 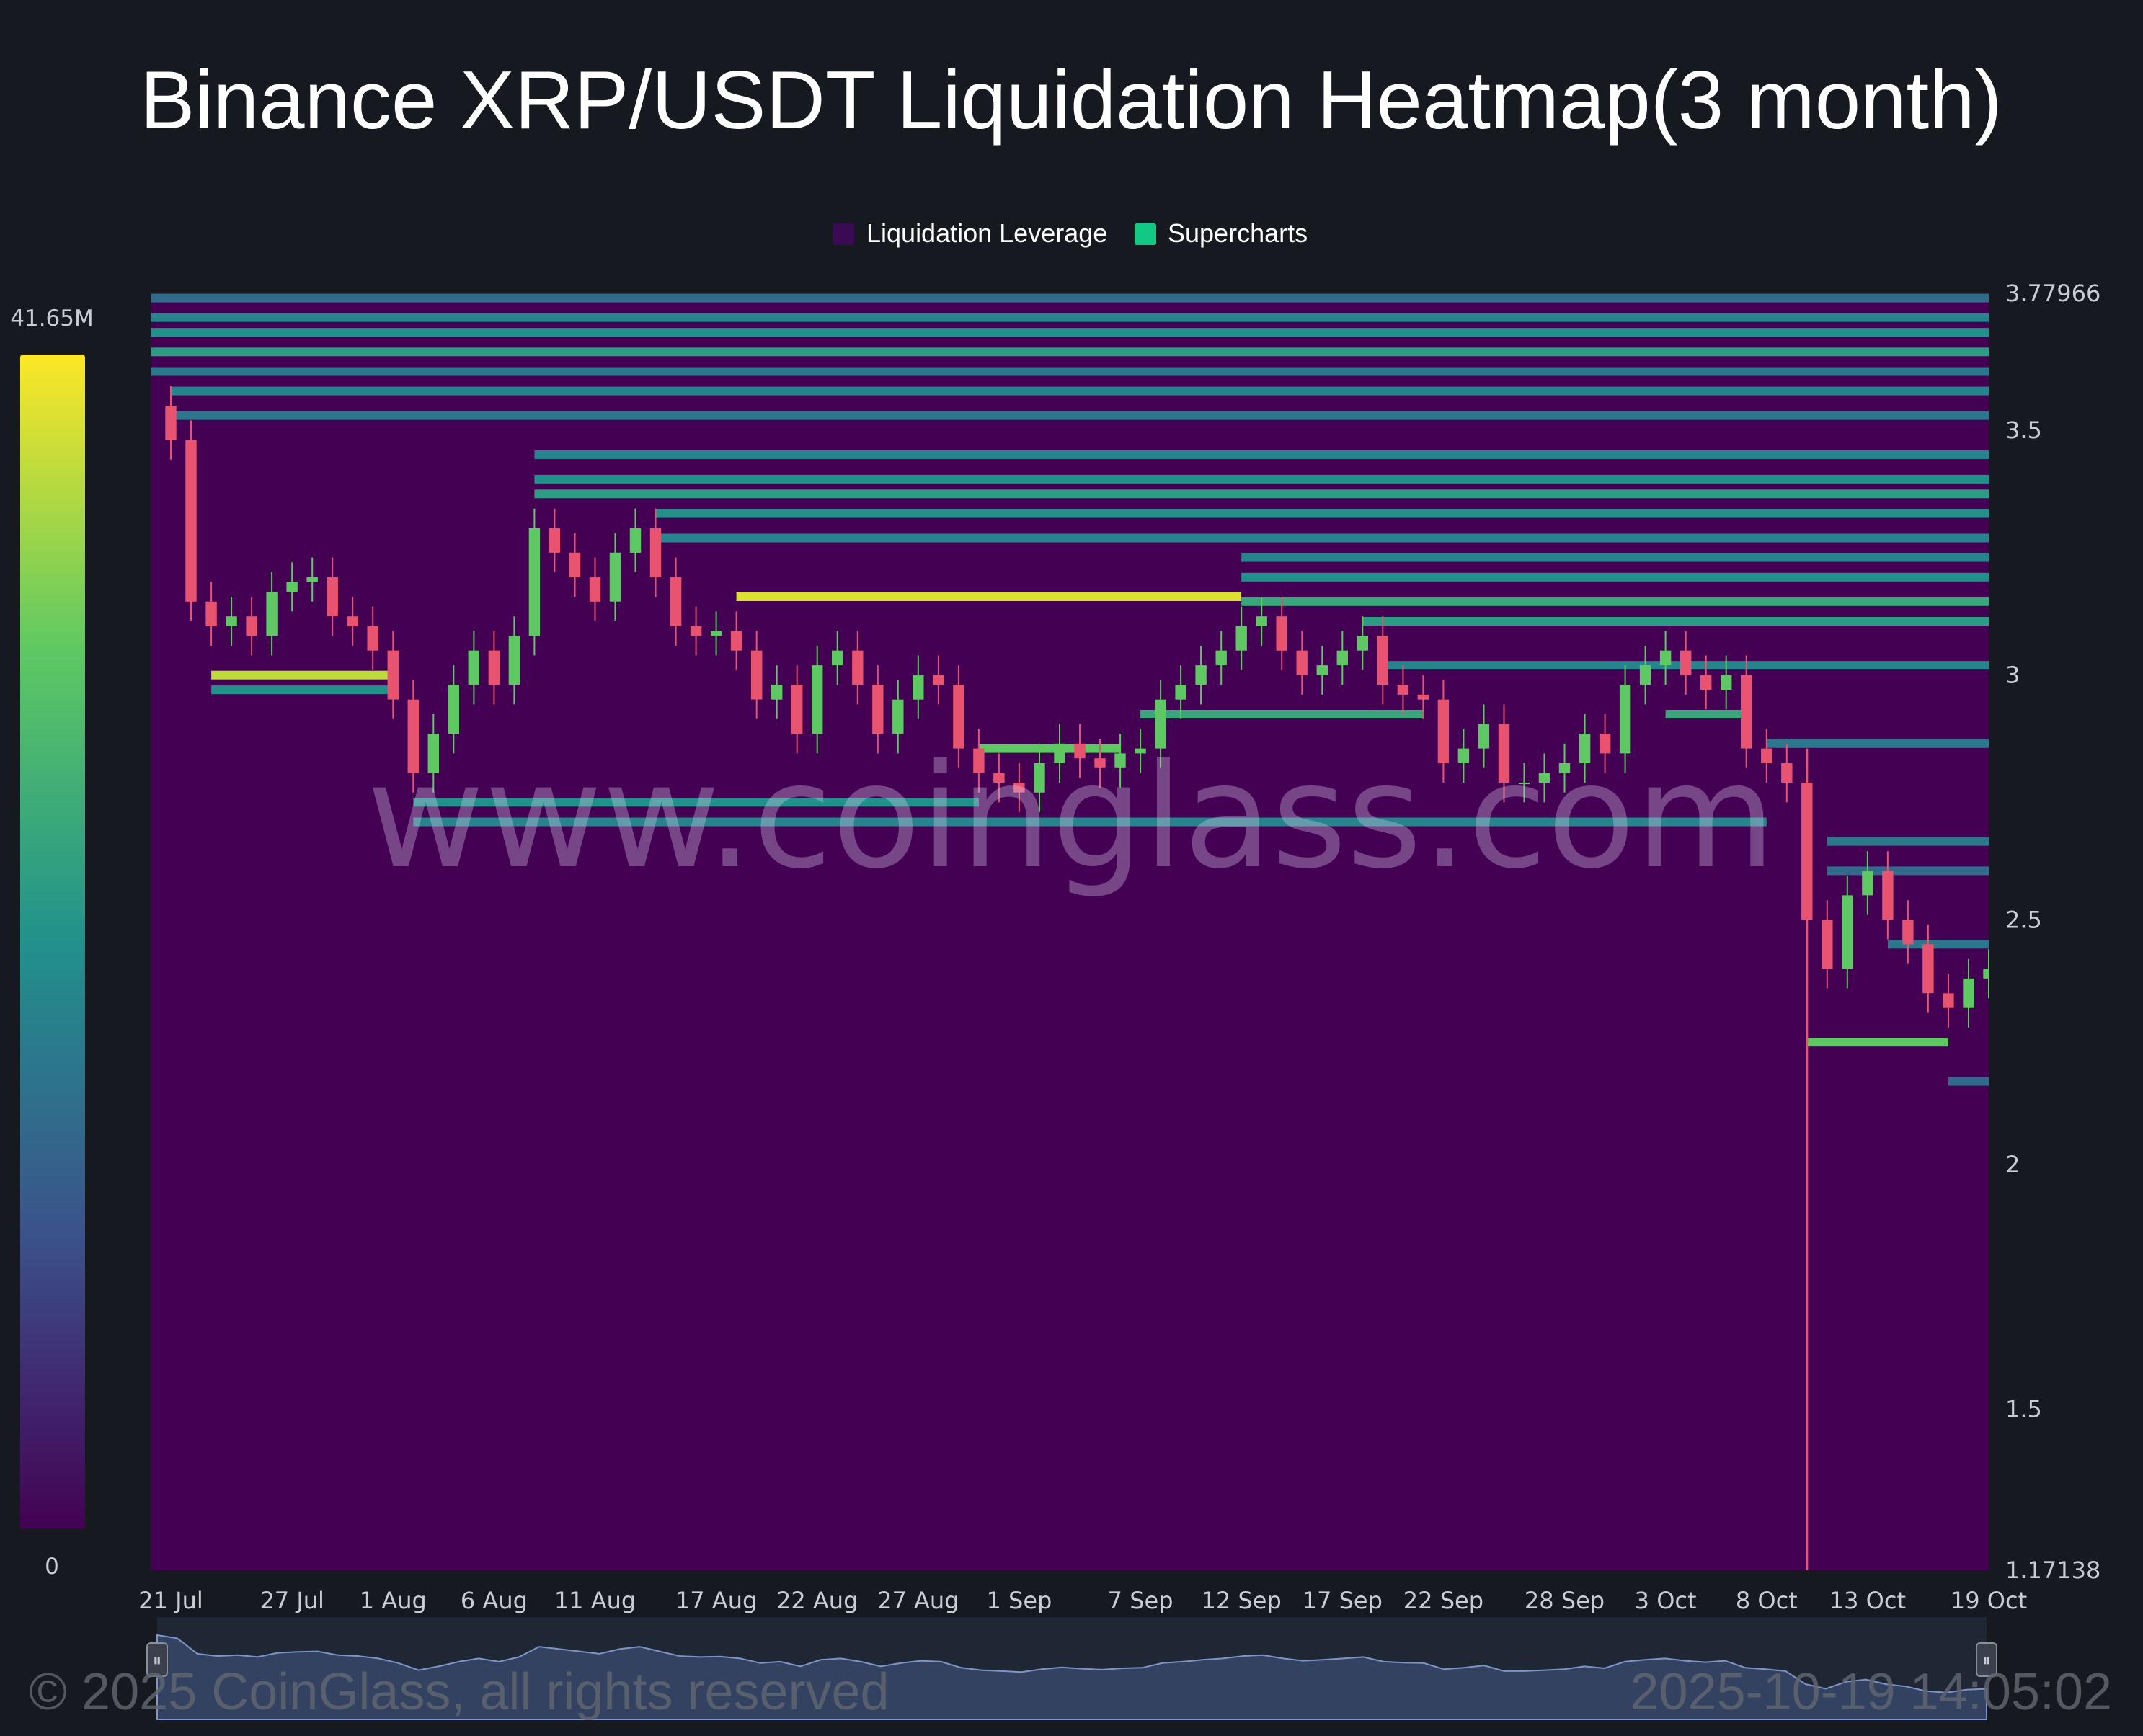 What do you see at coordinates (1242, 1601) in the screenshot?
I see `x-tick-label: 12 Sep` at bounding box center [1242, 1601].